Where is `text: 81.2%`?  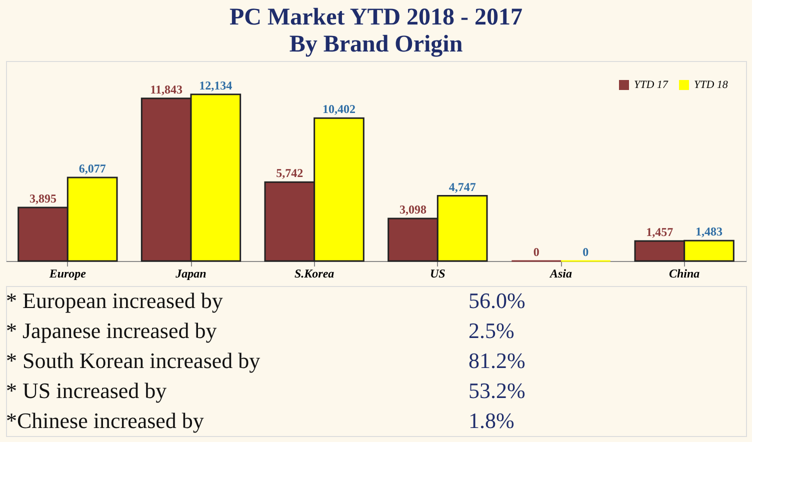 text: 81.2% is located at coordinates (497, 360).